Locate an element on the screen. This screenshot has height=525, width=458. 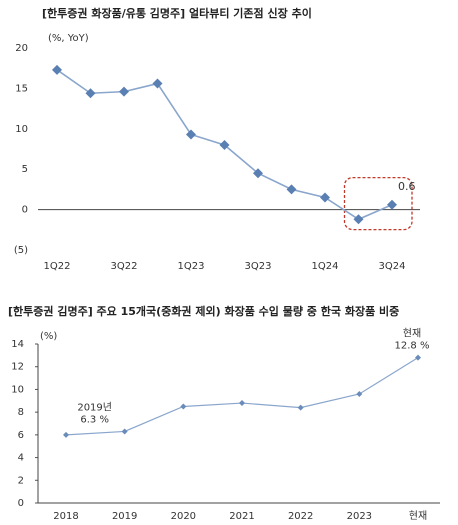
chart-title: [한투증권 화장품/유통 김명주] 얼타뷰티 기존점 신장 추이 is located at coordinates (177, 13).